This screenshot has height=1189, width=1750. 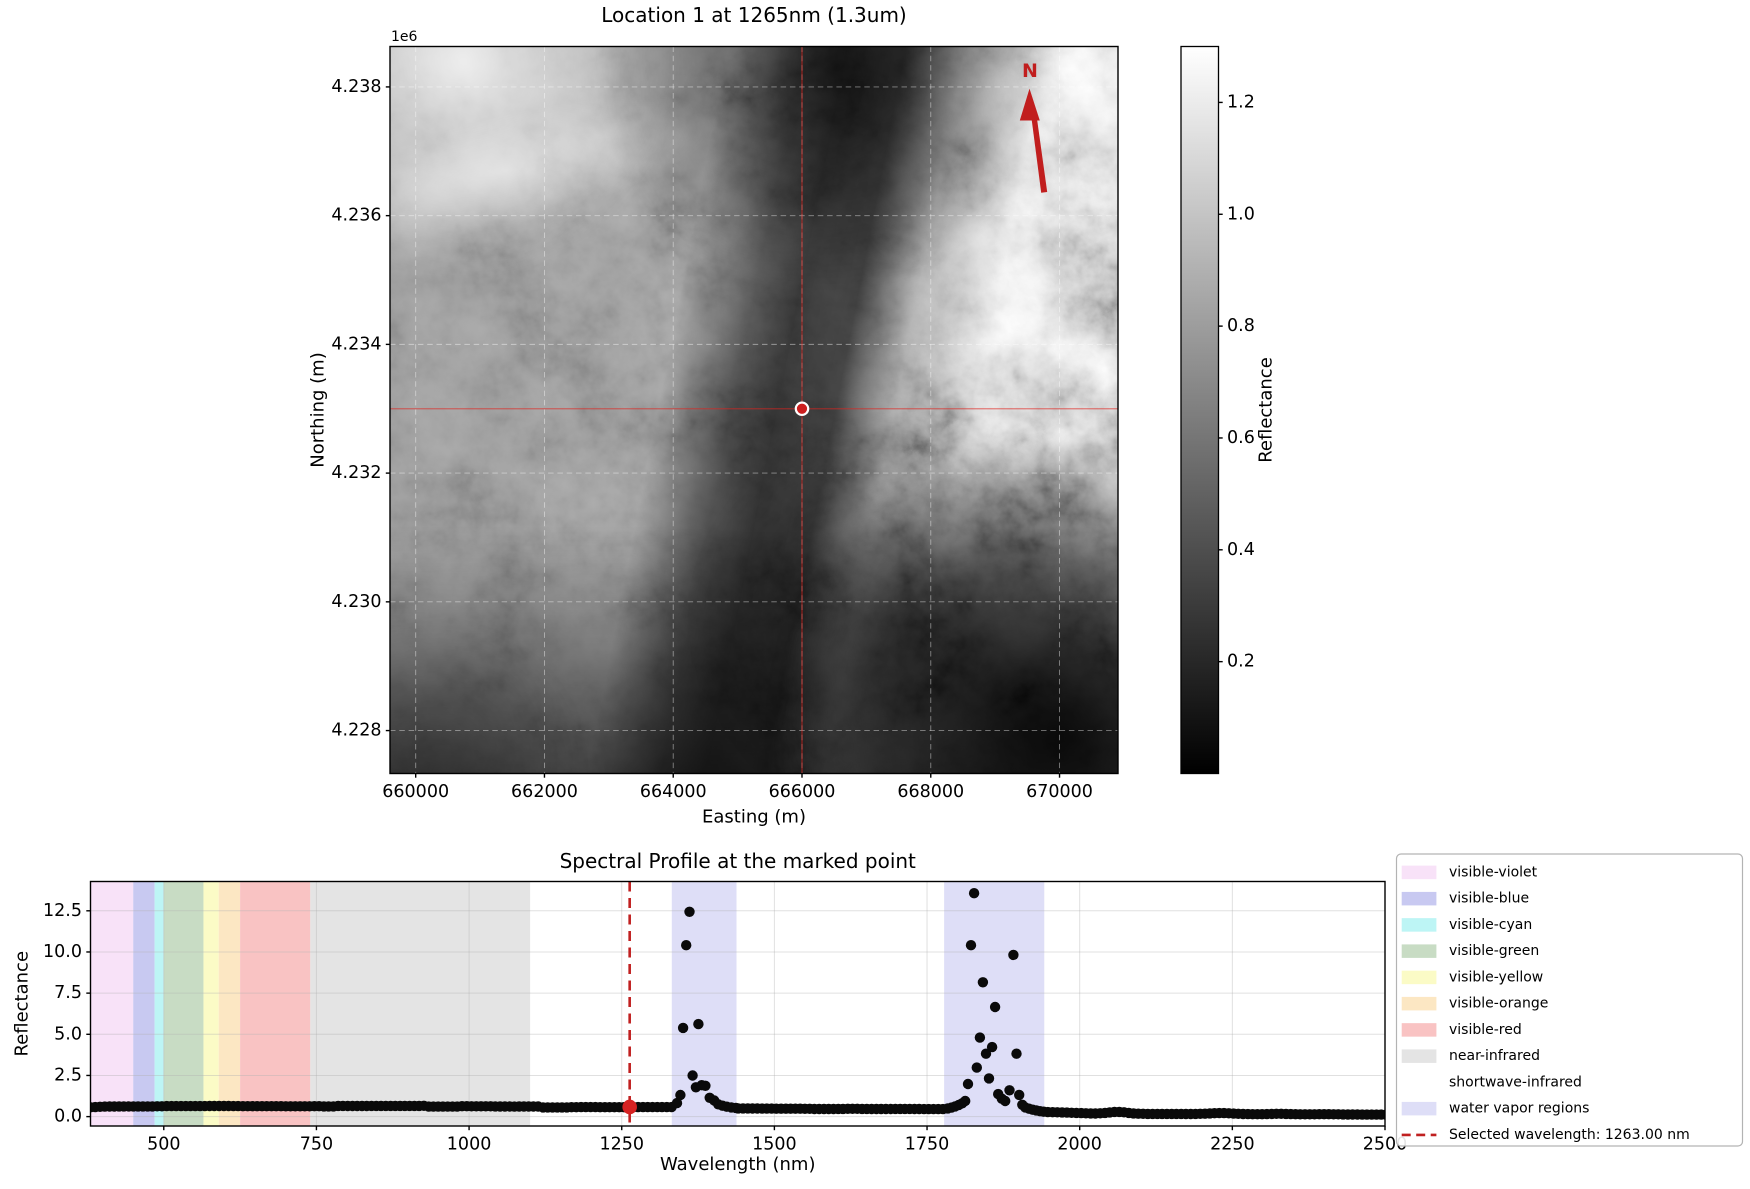 I want to click on spectral-xtick-label: 1000, so click(x=469, y=1145).